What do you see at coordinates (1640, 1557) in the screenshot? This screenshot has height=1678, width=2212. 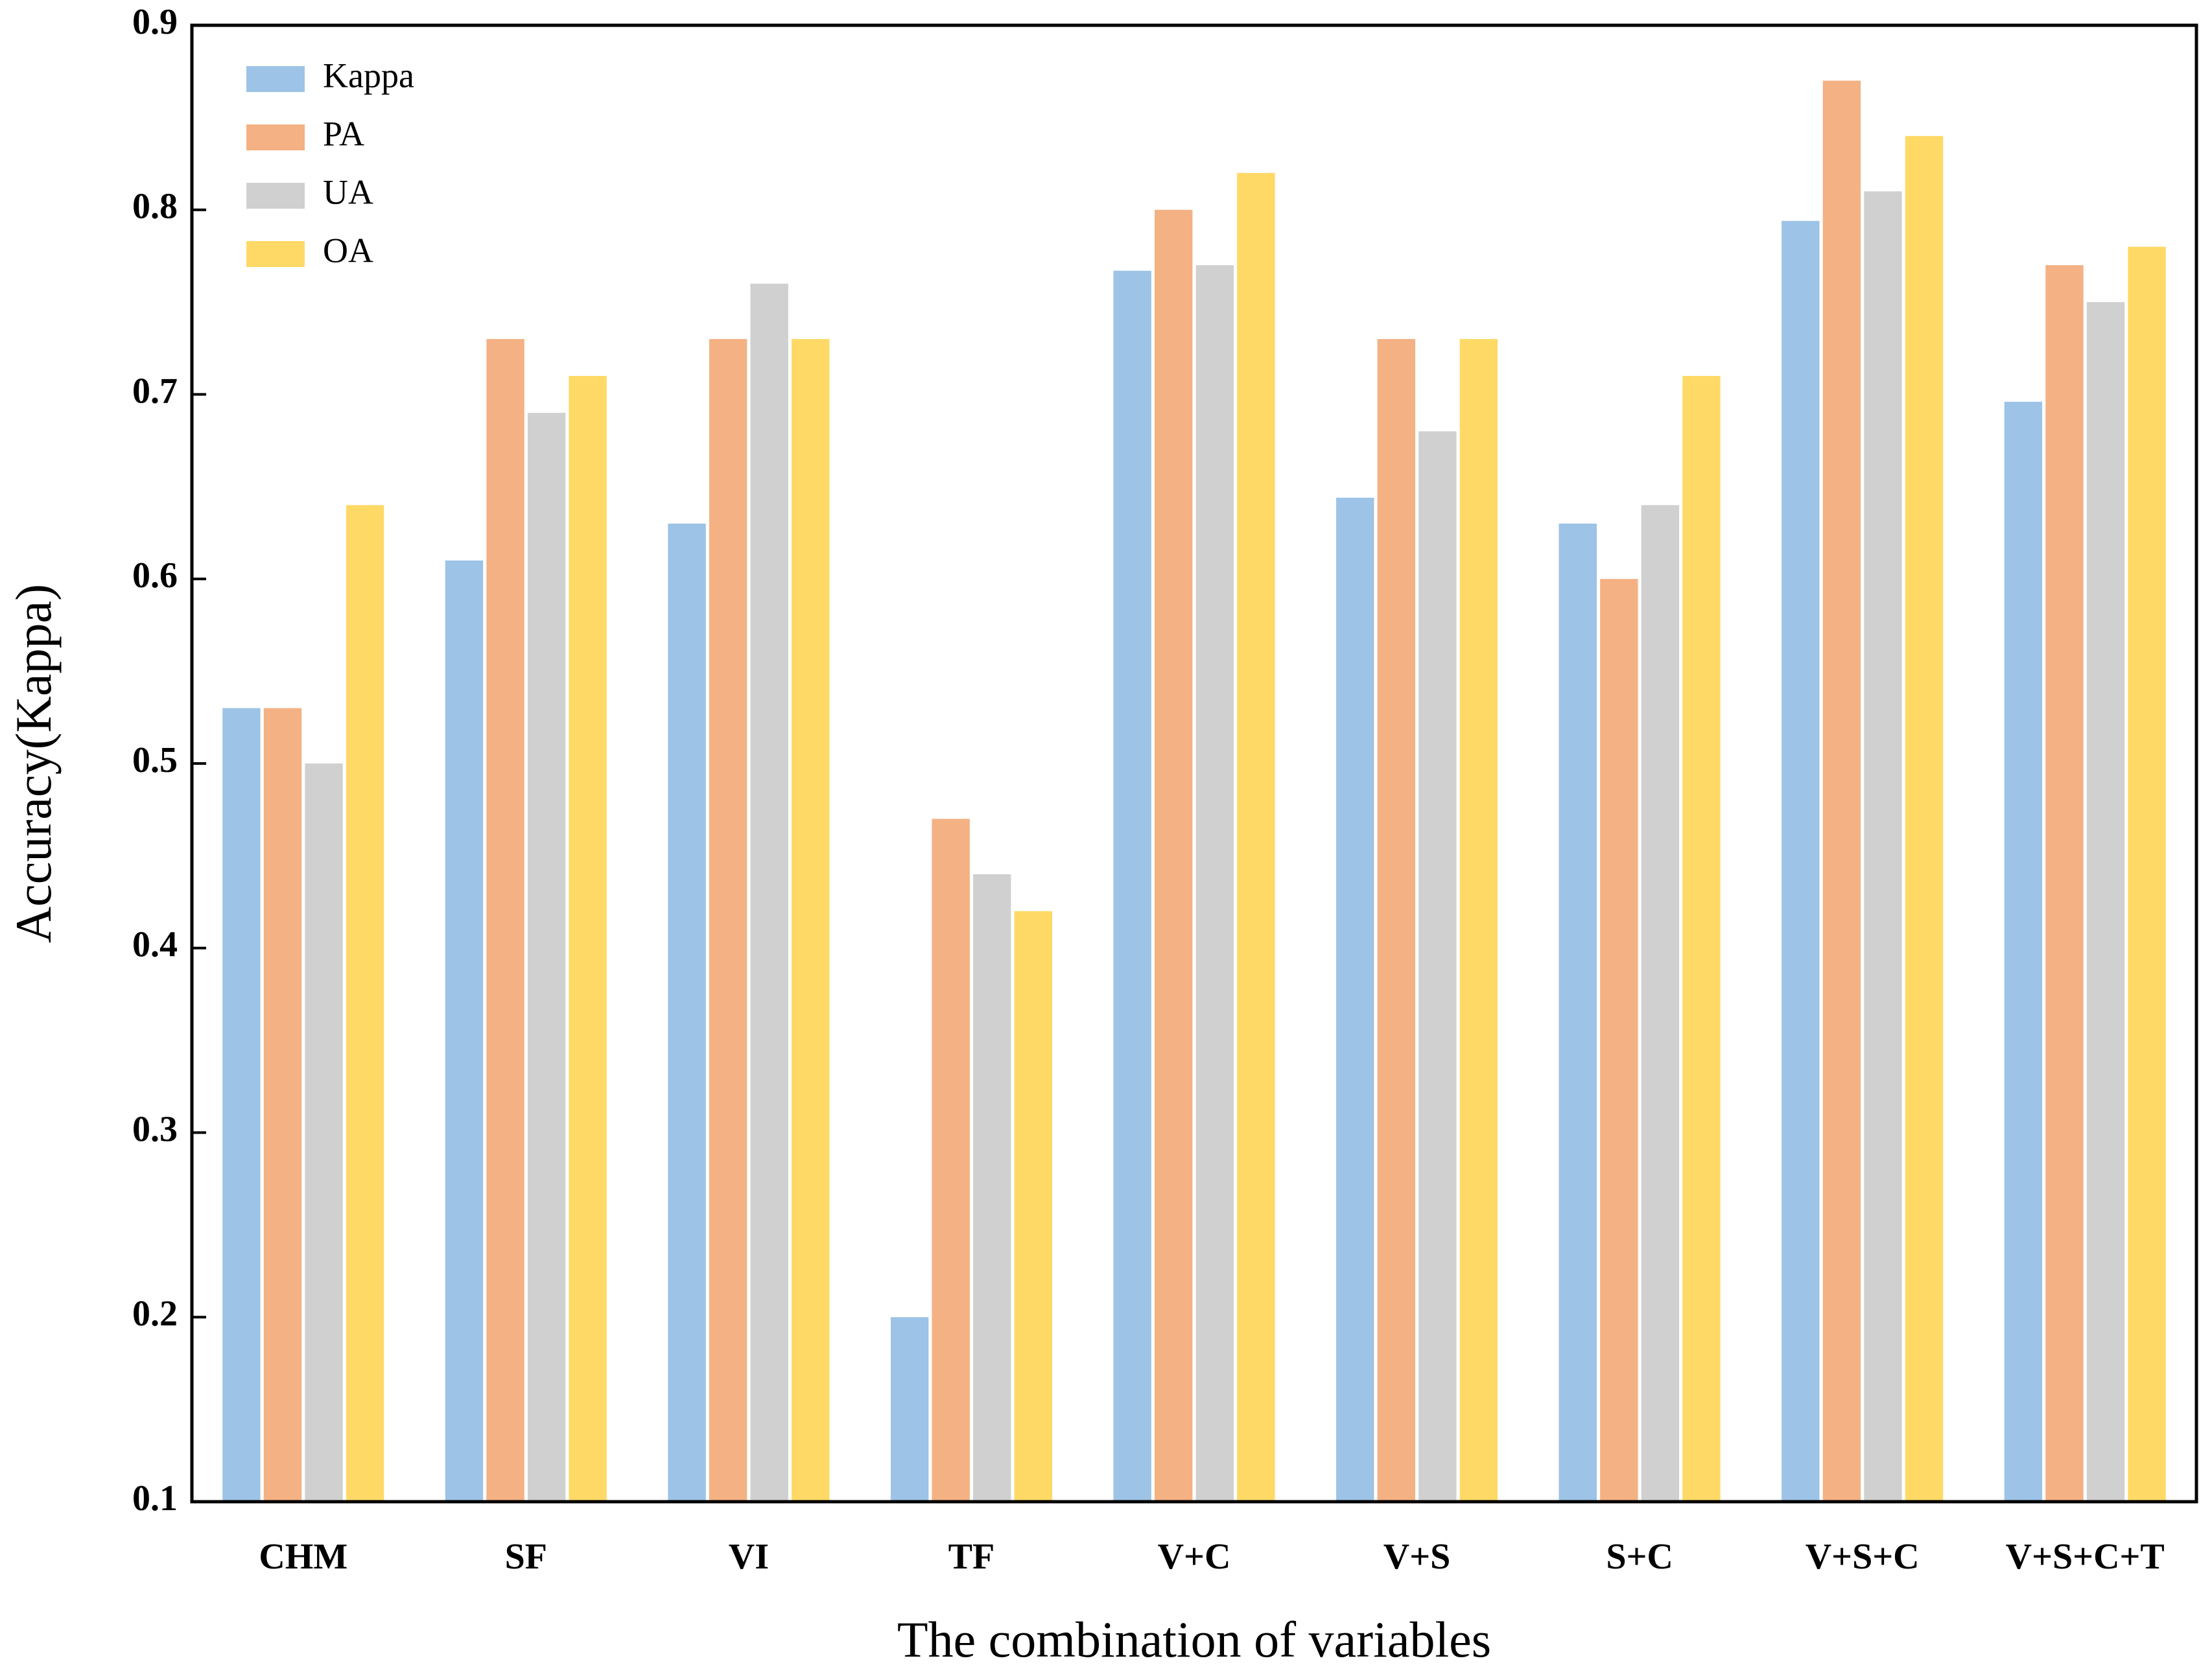 I see `x-tick-label: S+C` at bounding box center [1640, 1557].